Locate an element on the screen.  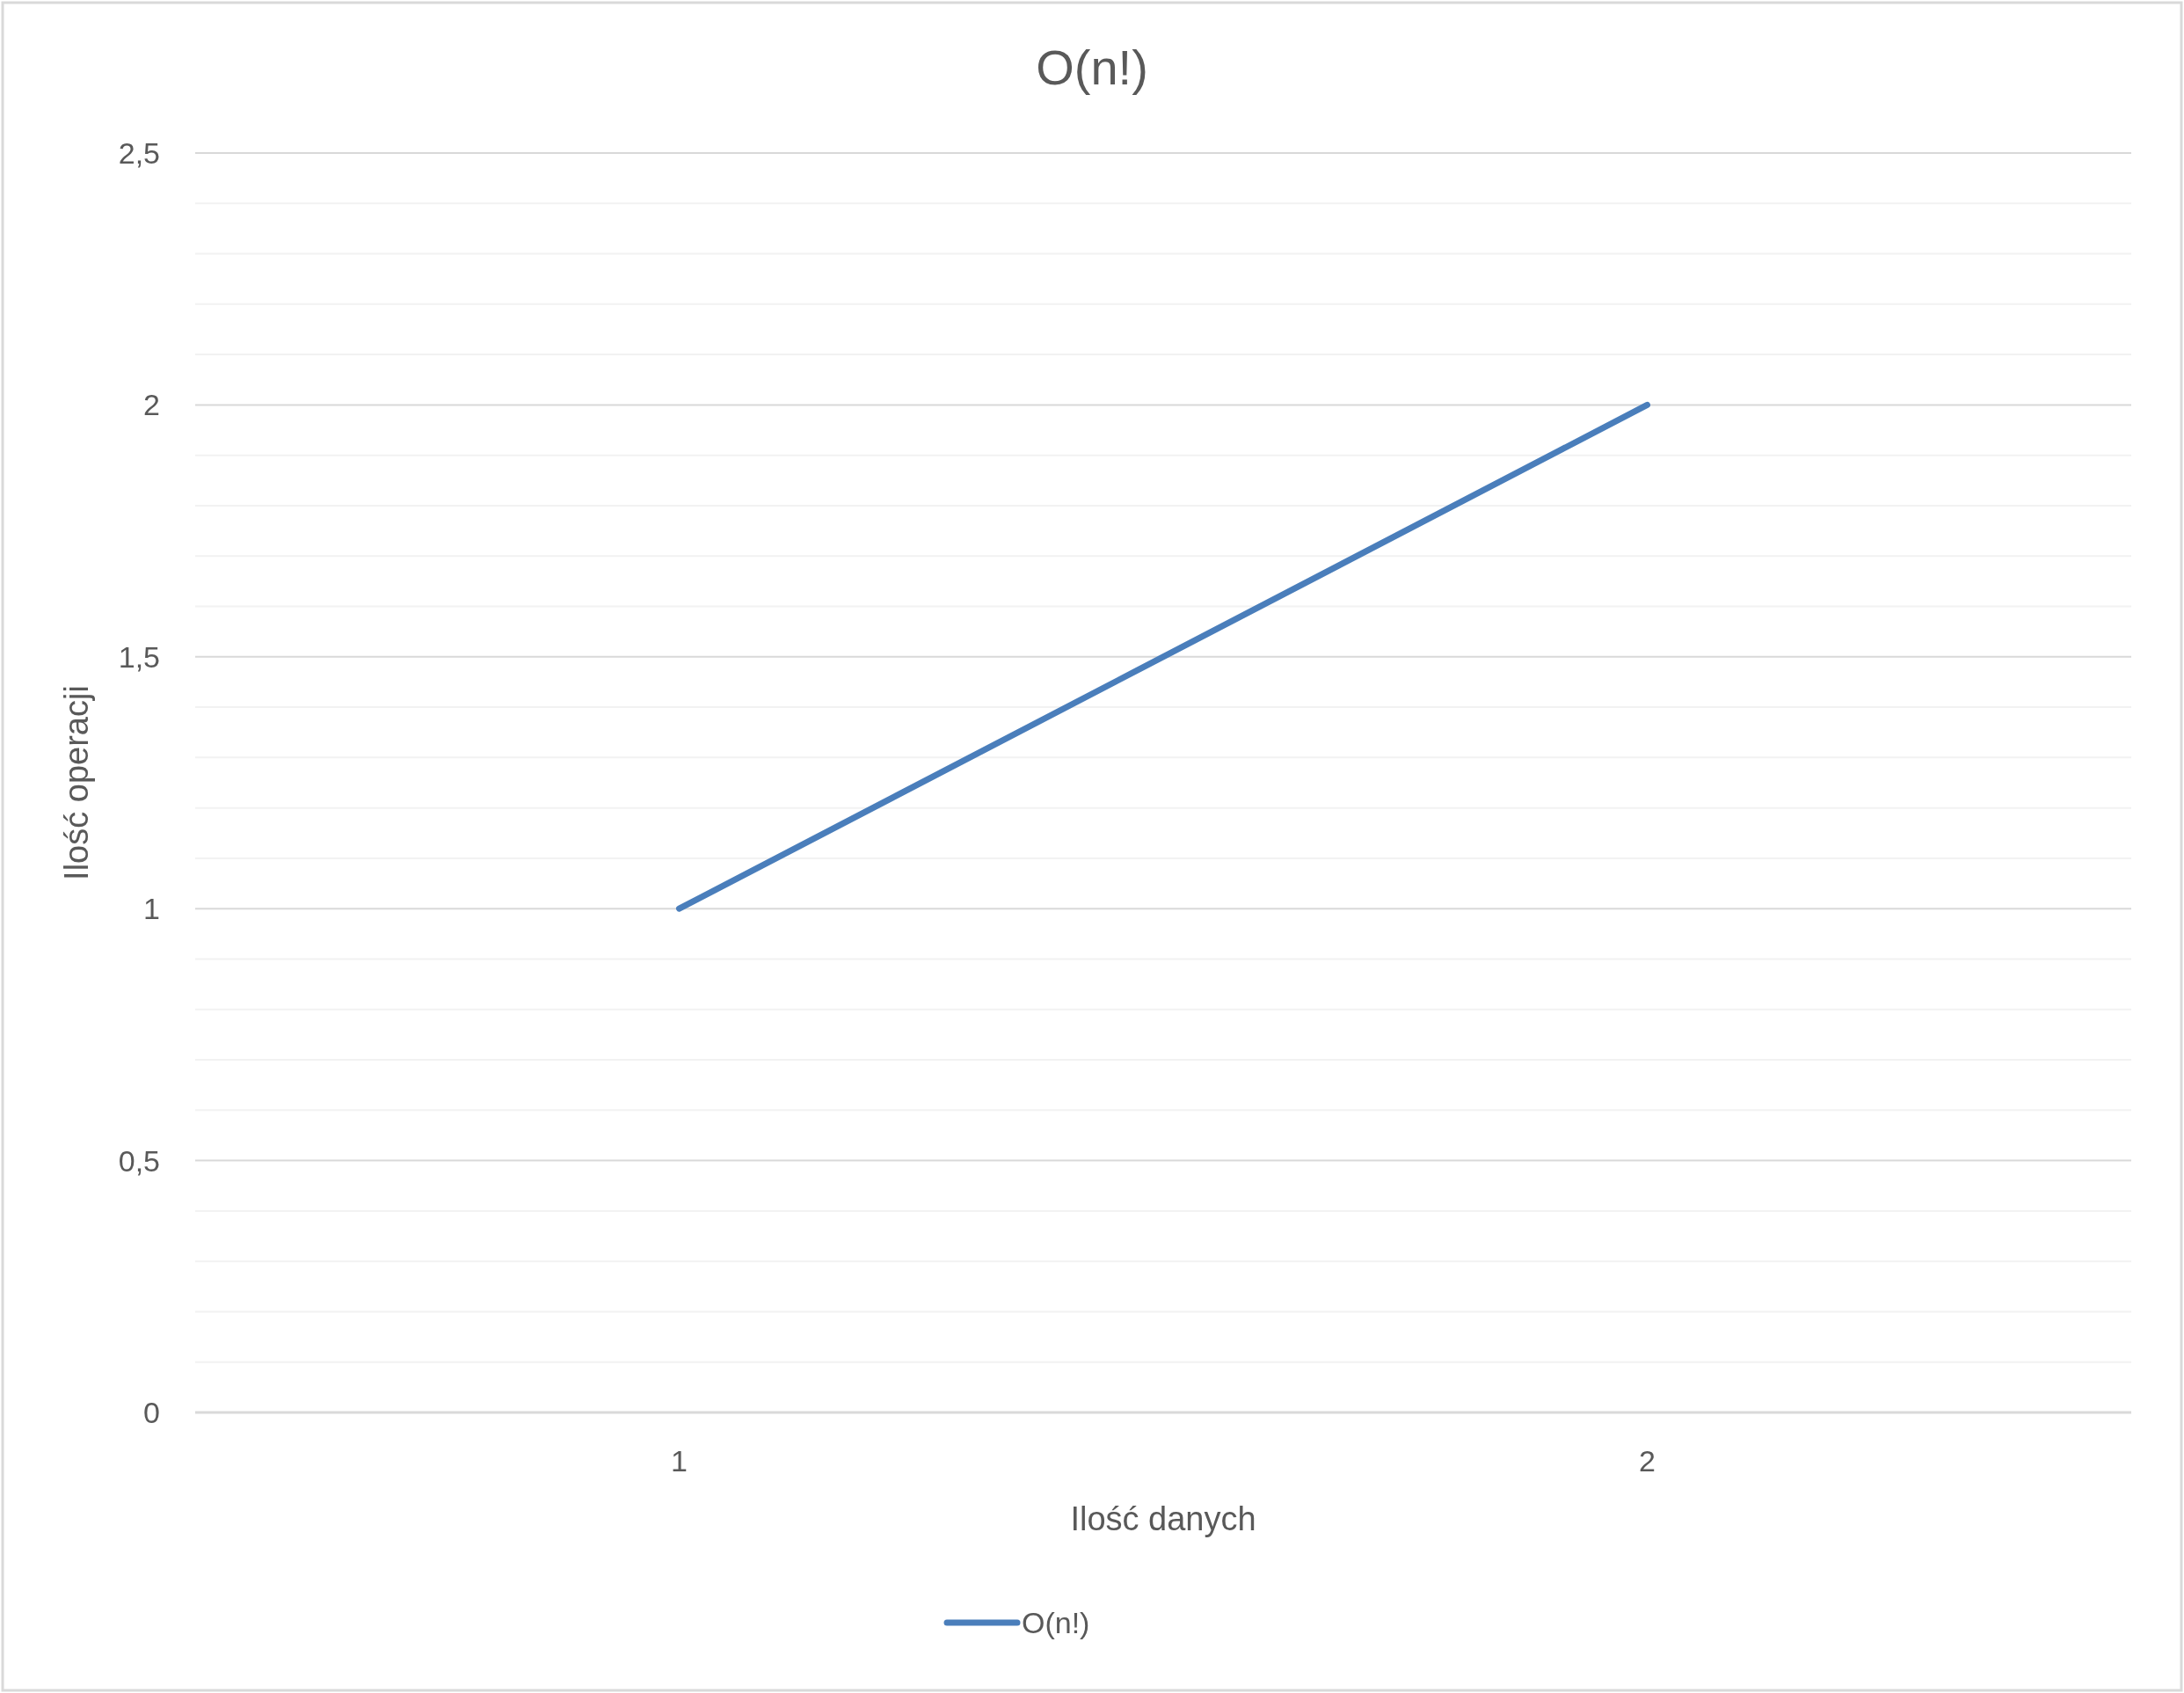
x-axis-title: Ilość danych is located at coordinates (1163, 1518).